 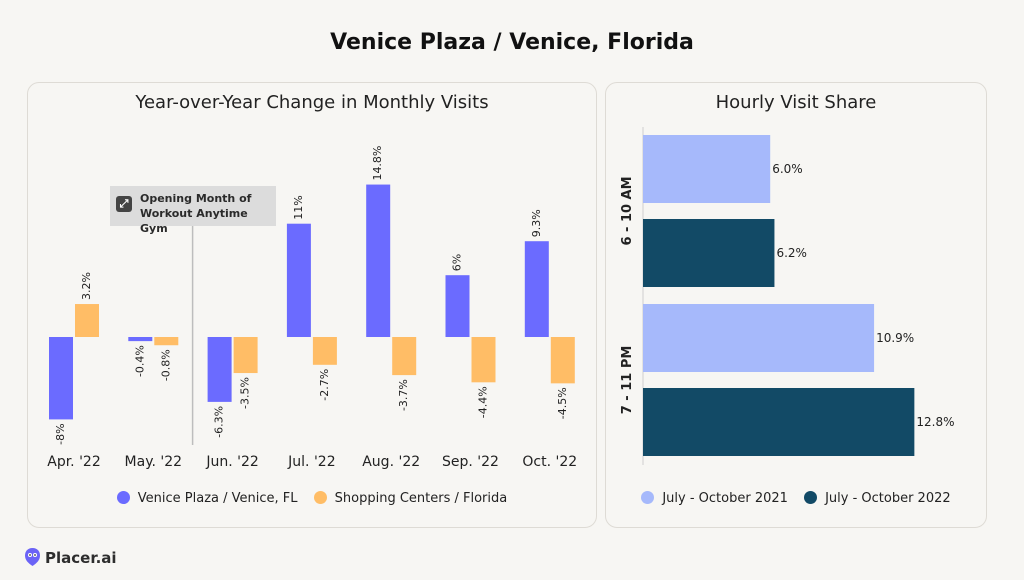 I want to click on legend-swatch-florida, so click(x=320, y=497).